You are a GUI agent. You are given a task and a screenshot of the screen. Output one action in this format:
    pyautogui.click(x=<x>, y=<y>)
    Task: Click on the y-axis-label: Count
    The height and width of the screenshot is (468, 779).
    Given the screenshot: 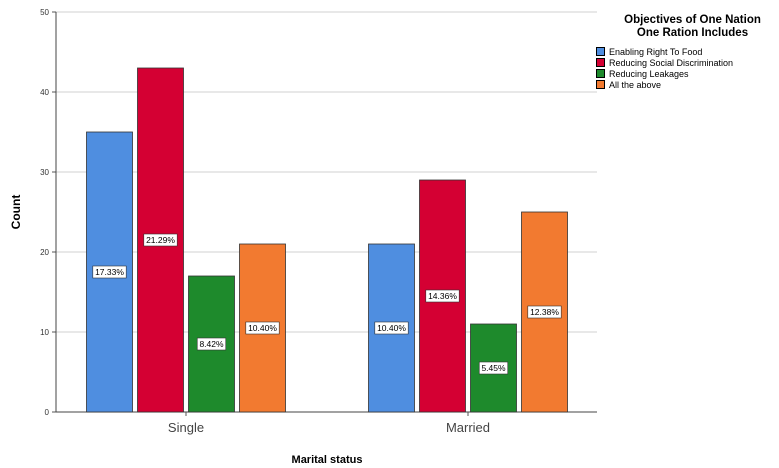 What is the action you would take?
    pyautogui.click(x=16, y=212)
    